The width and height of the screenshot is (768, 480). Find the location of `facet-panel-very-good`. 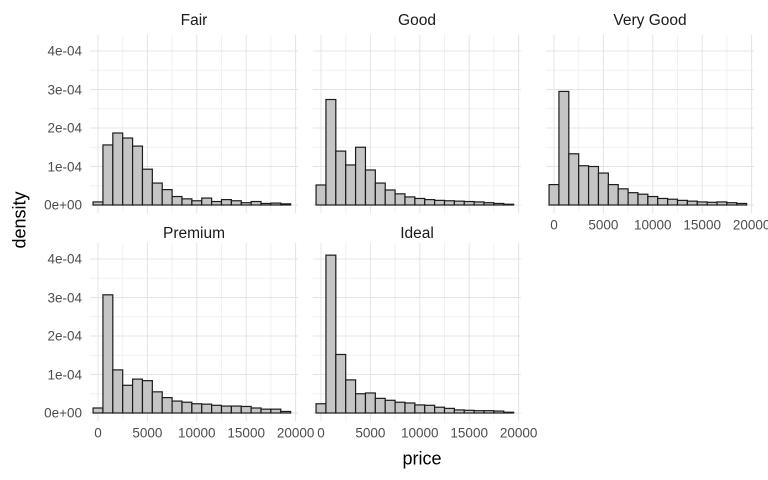

facet-panel-very-good is located at coordinates (650, 124).